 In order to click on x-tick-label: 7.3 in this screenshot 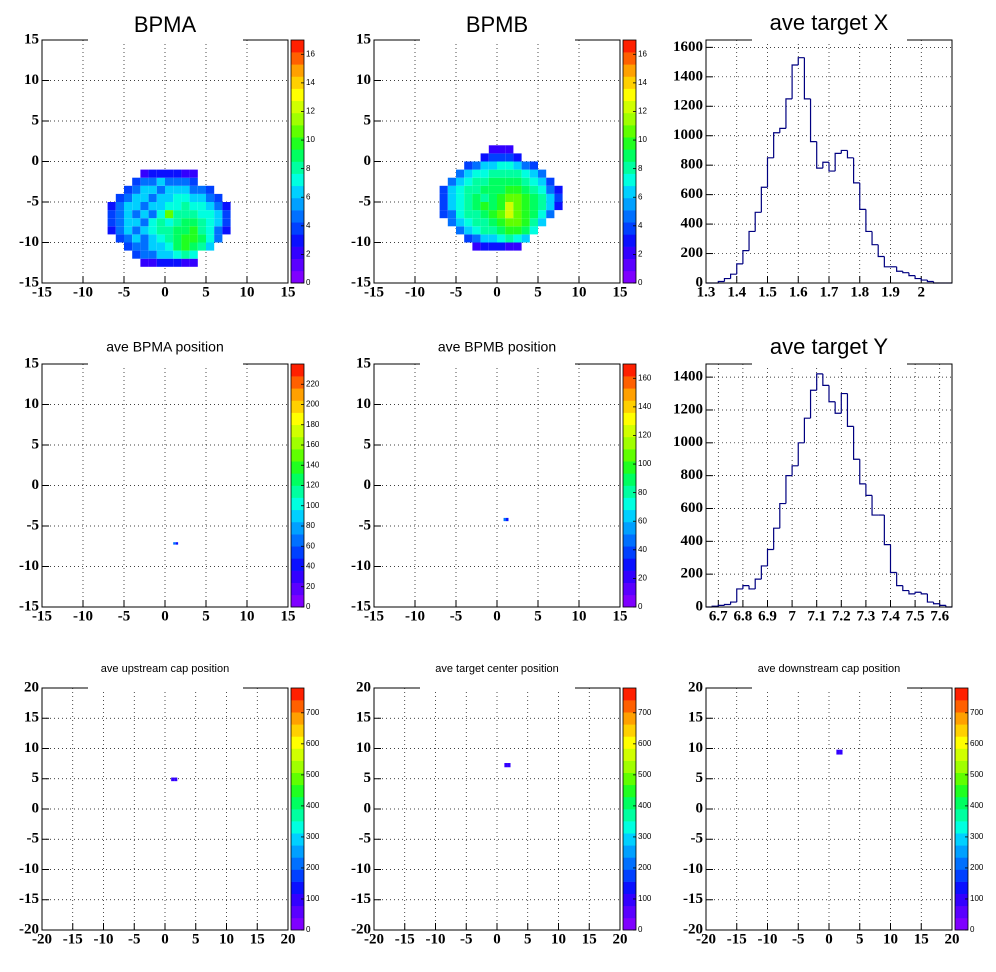, I will do `click(866, 616)`.